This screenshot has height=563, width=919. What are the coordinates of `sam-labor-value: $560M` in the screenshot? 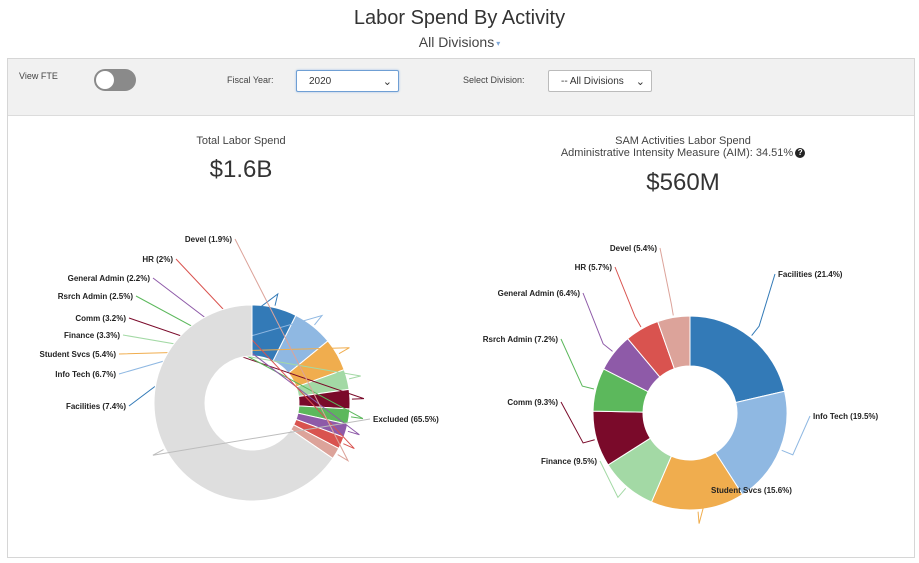 It's located at (683, 182).